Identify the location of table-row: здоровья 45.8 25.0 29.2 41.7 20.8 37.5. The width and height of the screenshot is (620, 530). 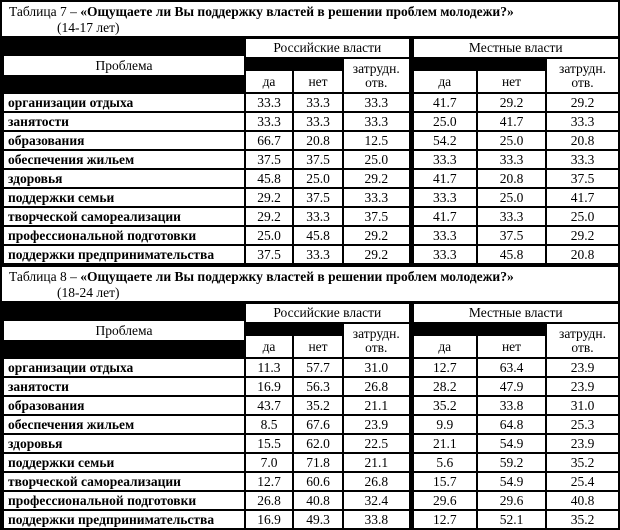
(311, 178).